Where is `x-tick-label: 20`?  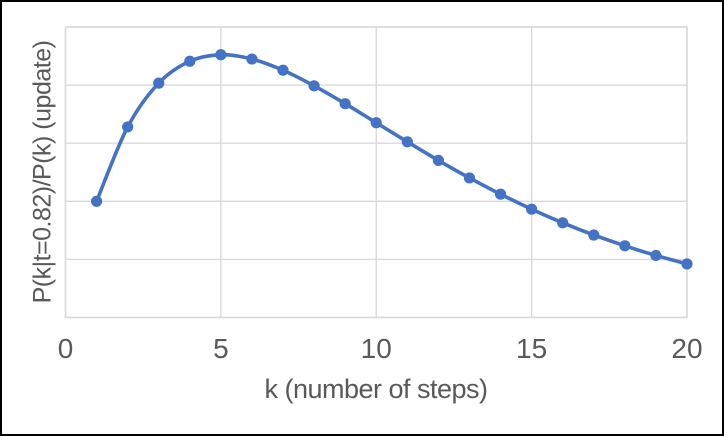 x-tick-label: 20 is located at coordinates (687, 348).